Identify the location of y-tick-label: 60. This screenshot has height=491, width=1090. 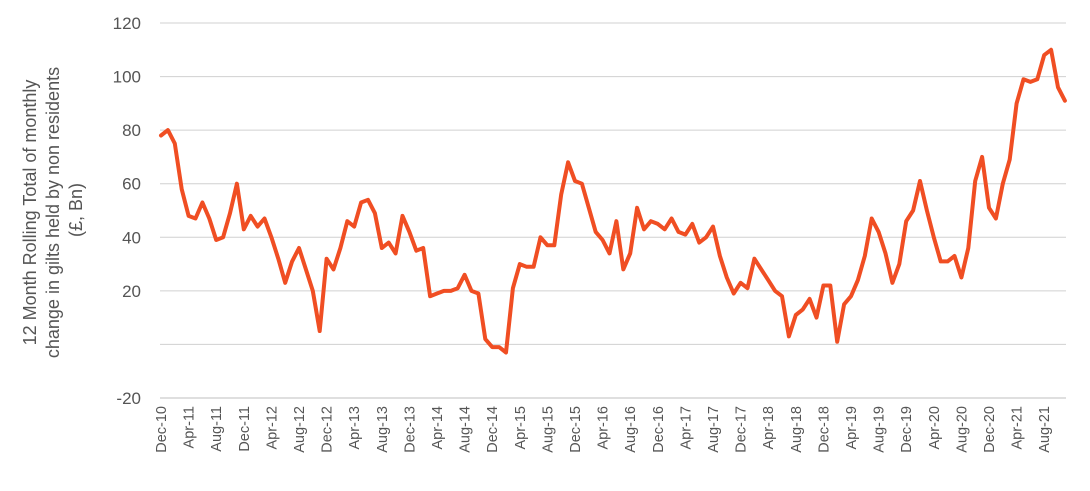
(131, 184).